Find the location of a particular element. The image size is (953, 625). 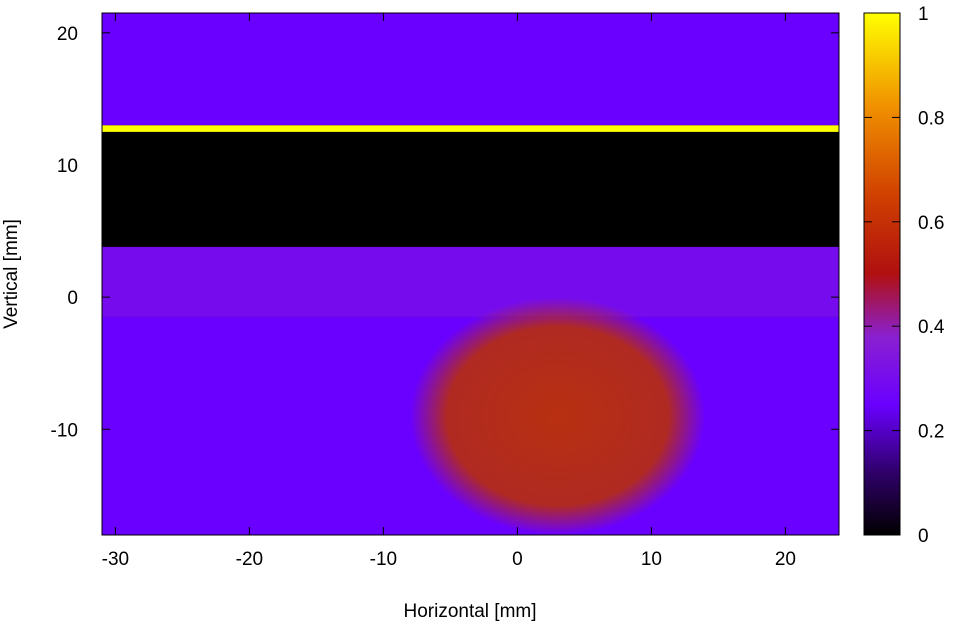

x-tick-label: -10 is located at coordinates (383, 559).